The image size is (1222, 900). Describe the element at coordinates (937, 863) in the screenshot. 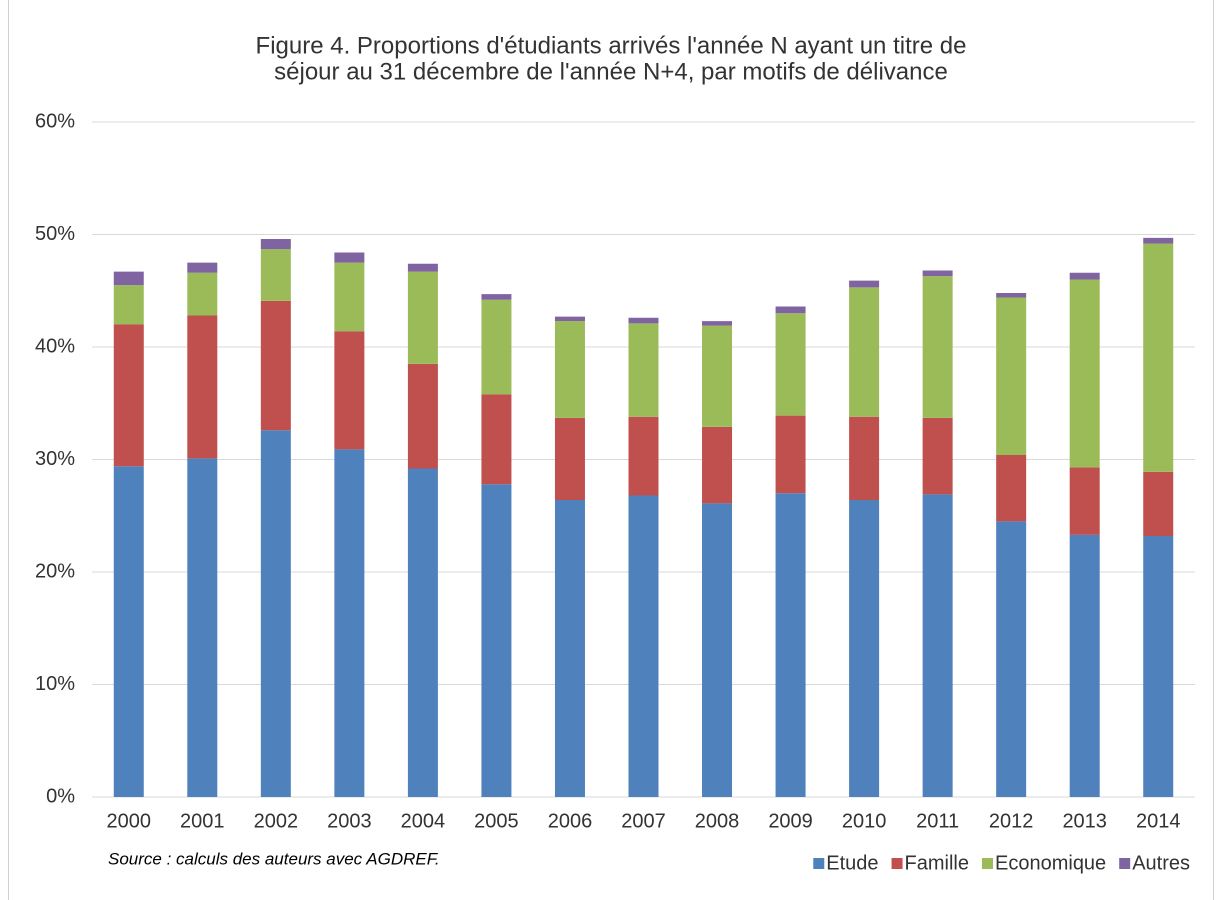

I see `legend-label: Famille` at that location.